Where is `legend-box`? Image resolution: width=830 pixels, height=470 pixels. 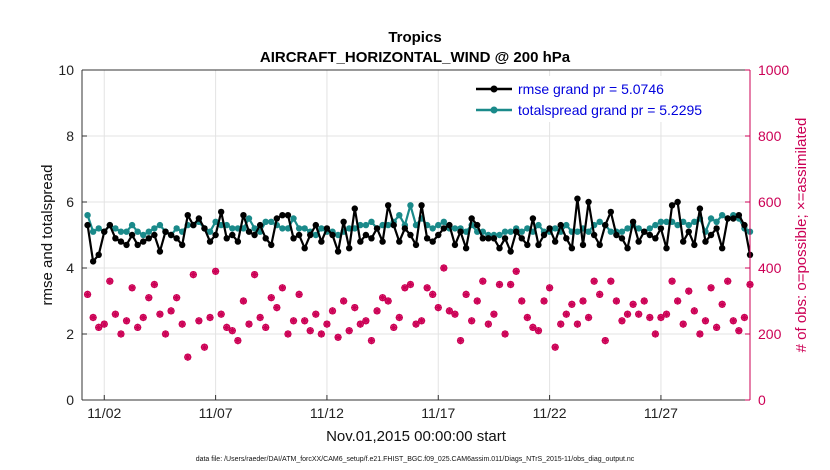 legend-box is located at coordinates (605, 99).